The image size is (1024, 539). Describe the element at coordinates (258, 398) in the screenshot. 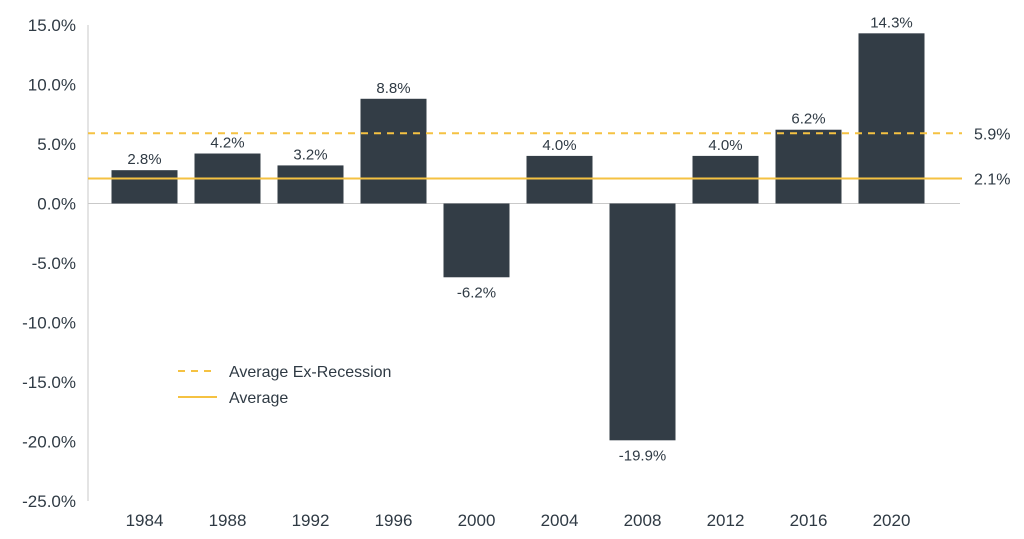

I see `legend-label-average: Average` at that location.